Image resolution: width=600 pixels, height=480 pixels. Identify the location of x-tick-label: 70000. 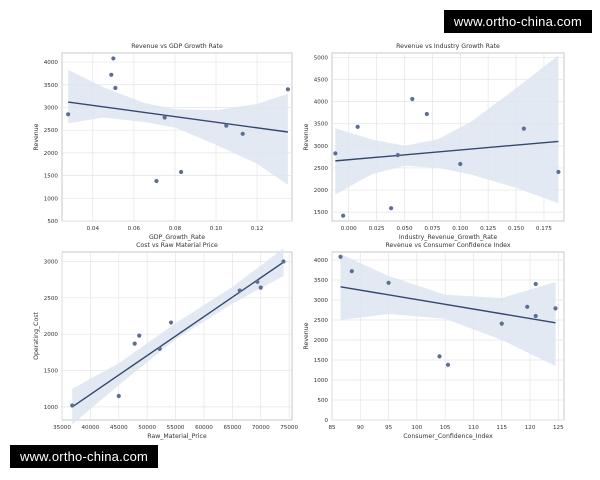
(261, 428).